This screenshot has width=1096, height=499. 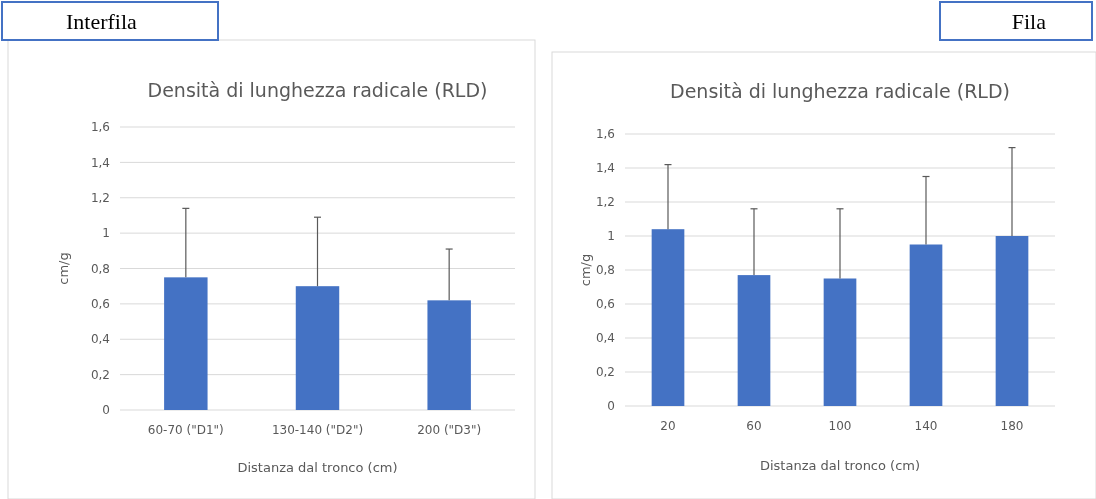 I want to click on x-tick-label: 180, so click(x=1012, y=426).